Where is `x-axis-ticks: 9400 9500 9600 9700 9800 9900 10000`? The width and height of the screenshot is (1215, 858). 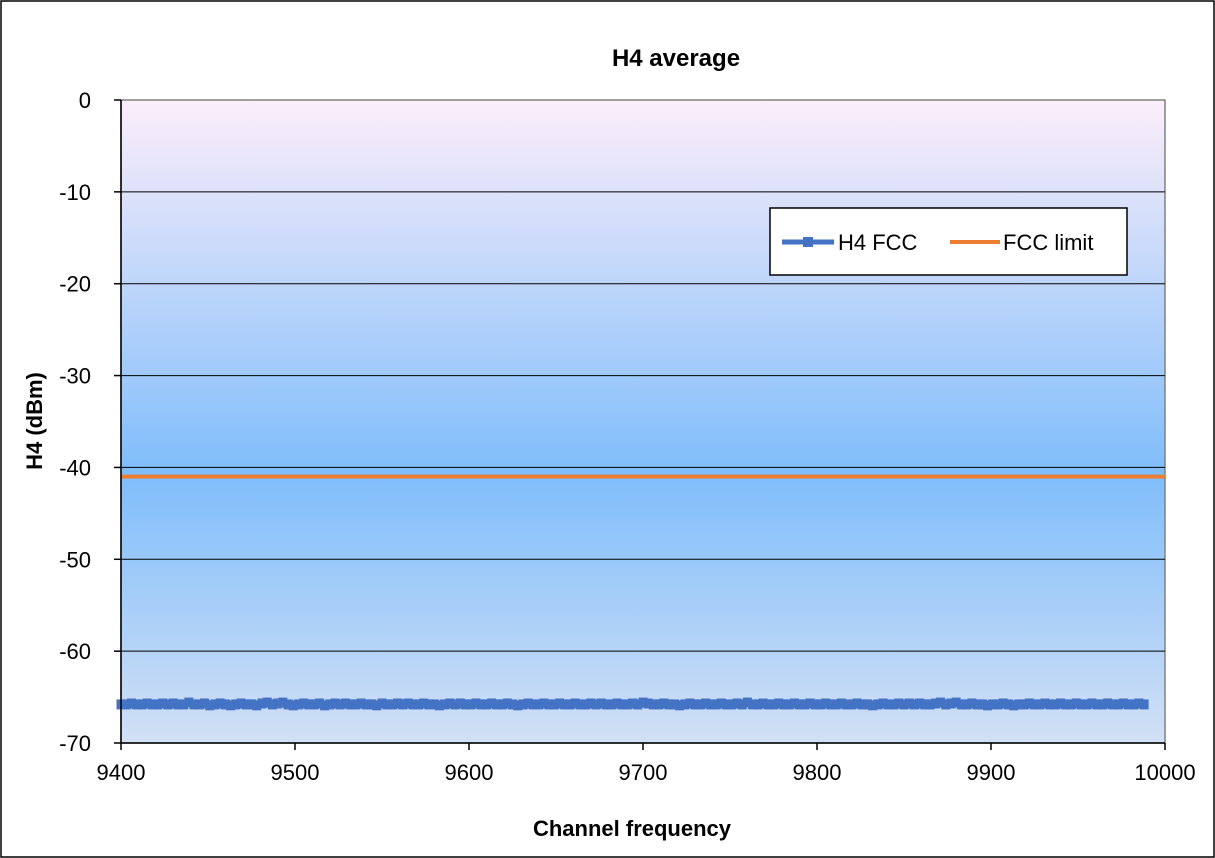 x-axis-ticks: 9400 9500 9600 9700 9800 9900 10000 is located at coordinates (646, 764).